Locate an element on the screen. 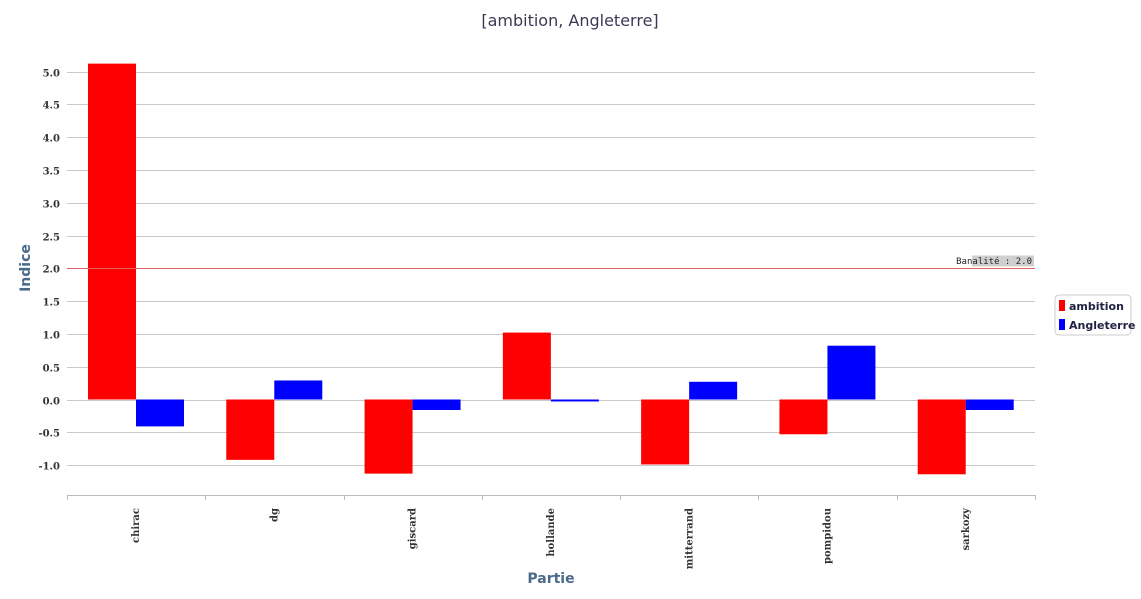 The image size is (1141, 599). y-tick-label: 2.0 is located at coordinates (51, 270).